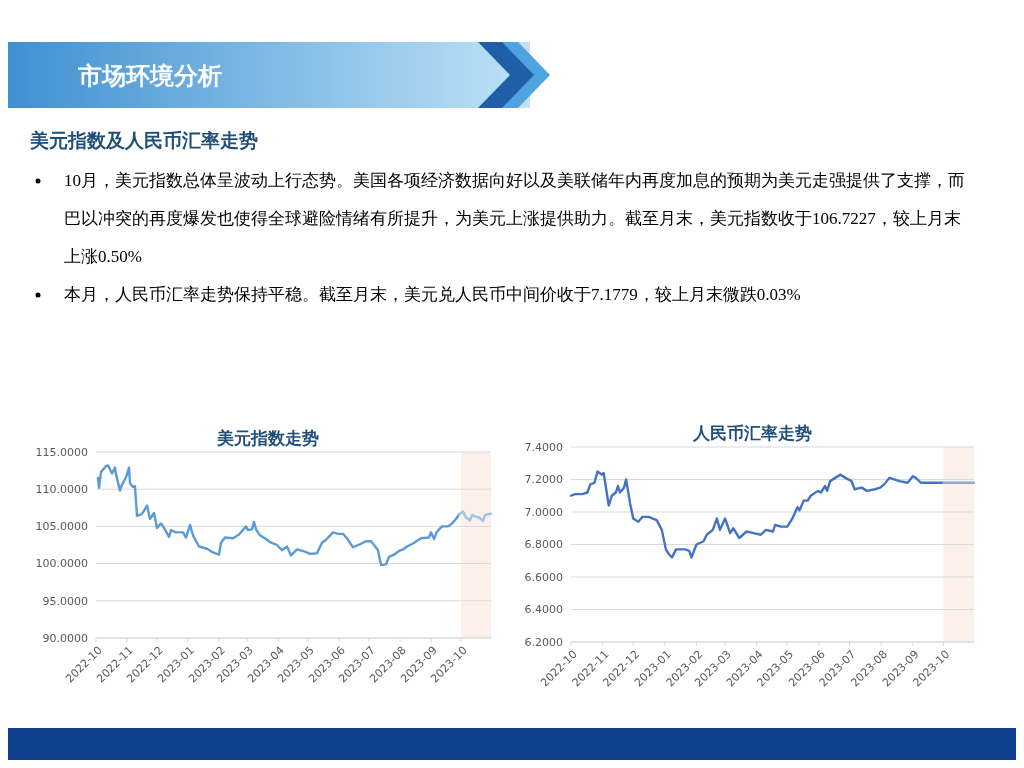 This screenshot has width=1024, height=768. Describe the element at coordinates (61, 564) in the screenshot. I see `y-tick-label: 100.0000` at that location.